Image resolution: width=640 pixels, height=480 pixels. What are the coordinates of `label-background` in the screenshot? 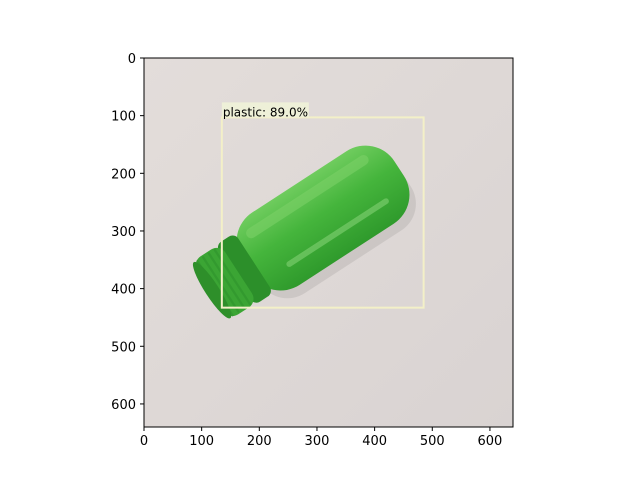 It's located at (265, 110).